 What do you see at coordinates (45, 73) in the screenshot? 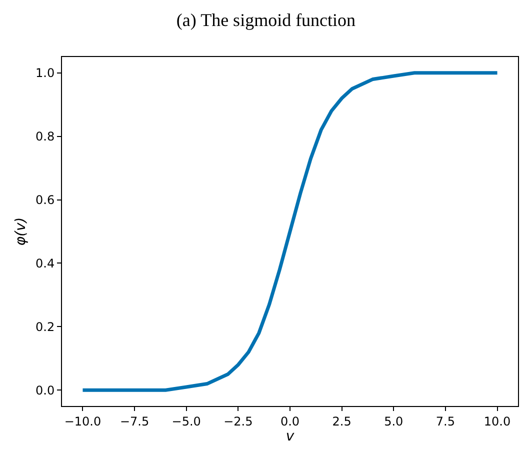
I see `y-tick-label: 1.0` at bounding box center [45, 73].